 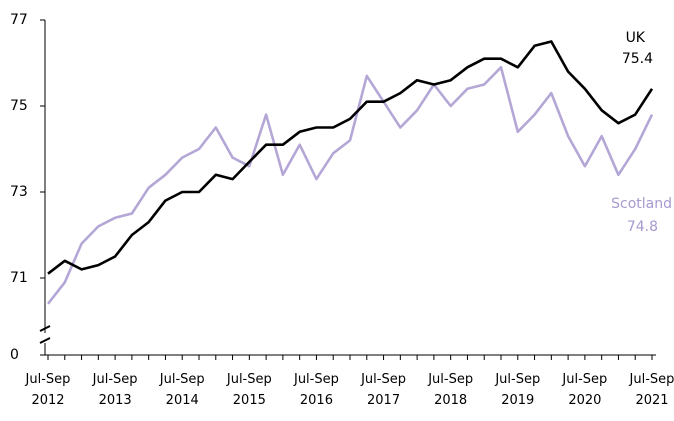 I want to click on x-tick-label: Jul-Sep 2015, so click(x=249, y=390).